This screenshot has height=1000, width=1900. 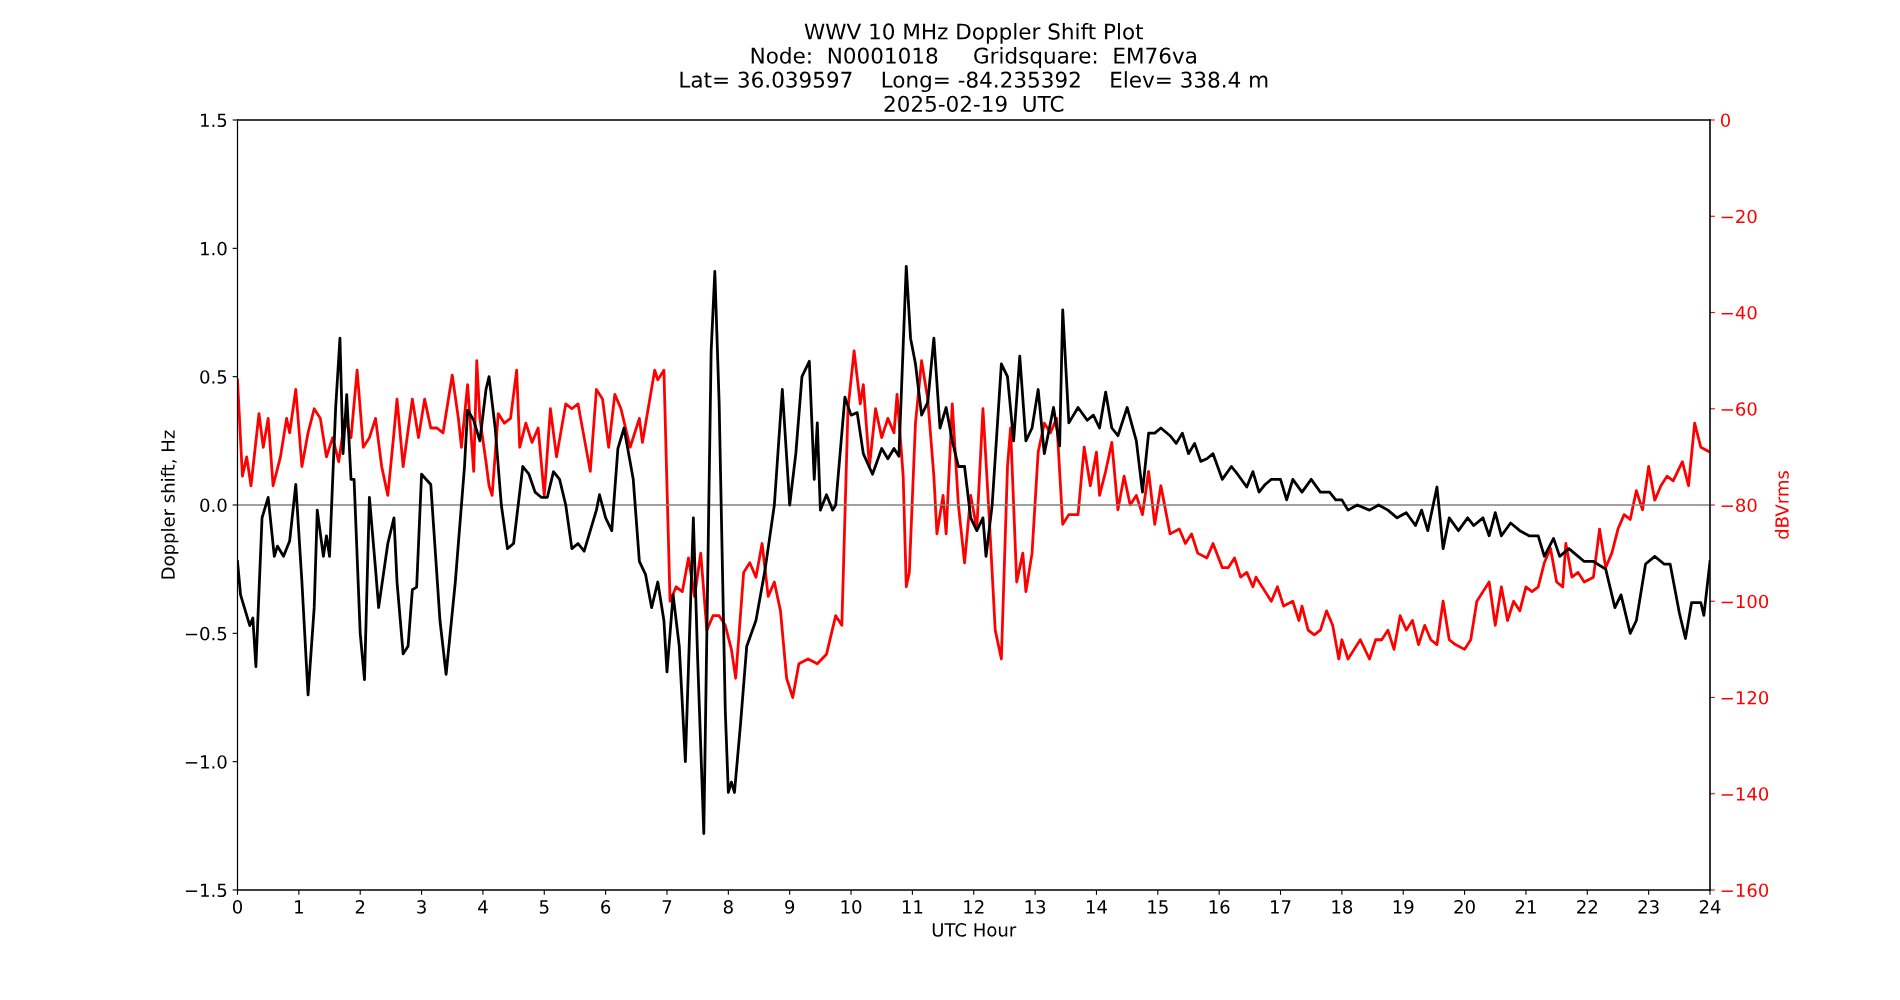 What do you see at coordinates (1281, 907) in the screenshot?
I see `x-tick-label: 17` at bounding box center [1281, 907].